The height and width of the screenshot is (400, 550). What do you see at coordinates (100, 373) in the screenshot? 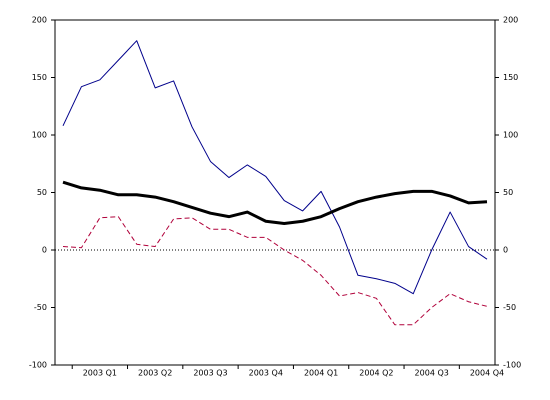
I see `x-tick-label: 2003 Q1` at bounding box center [100, 373].